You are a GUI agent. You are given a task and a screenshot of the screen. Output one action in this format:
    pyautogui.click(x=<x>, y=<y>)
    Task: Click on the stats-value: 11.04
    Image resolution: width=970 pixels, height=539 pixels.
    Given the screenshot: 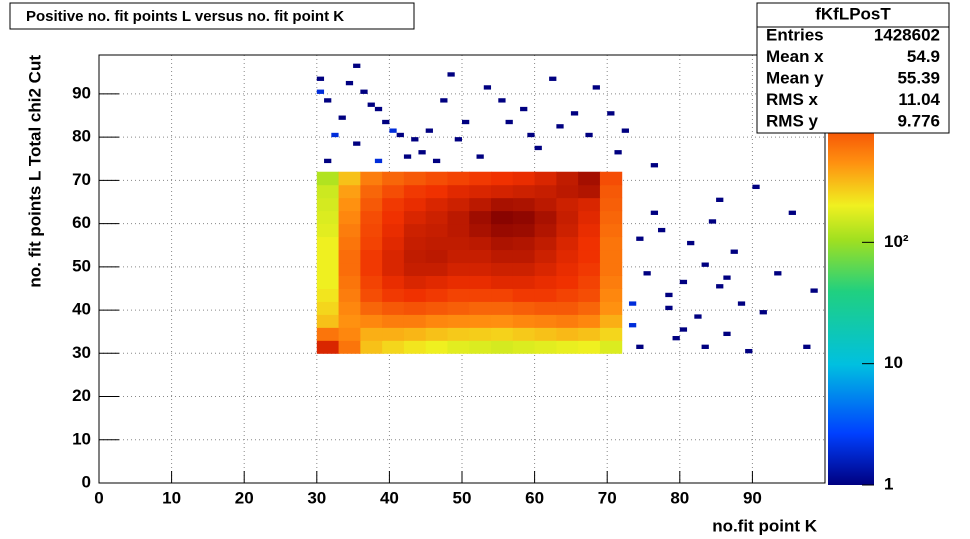 What is the action you would take?
    pyautogui.click(x=919, y=99)
    